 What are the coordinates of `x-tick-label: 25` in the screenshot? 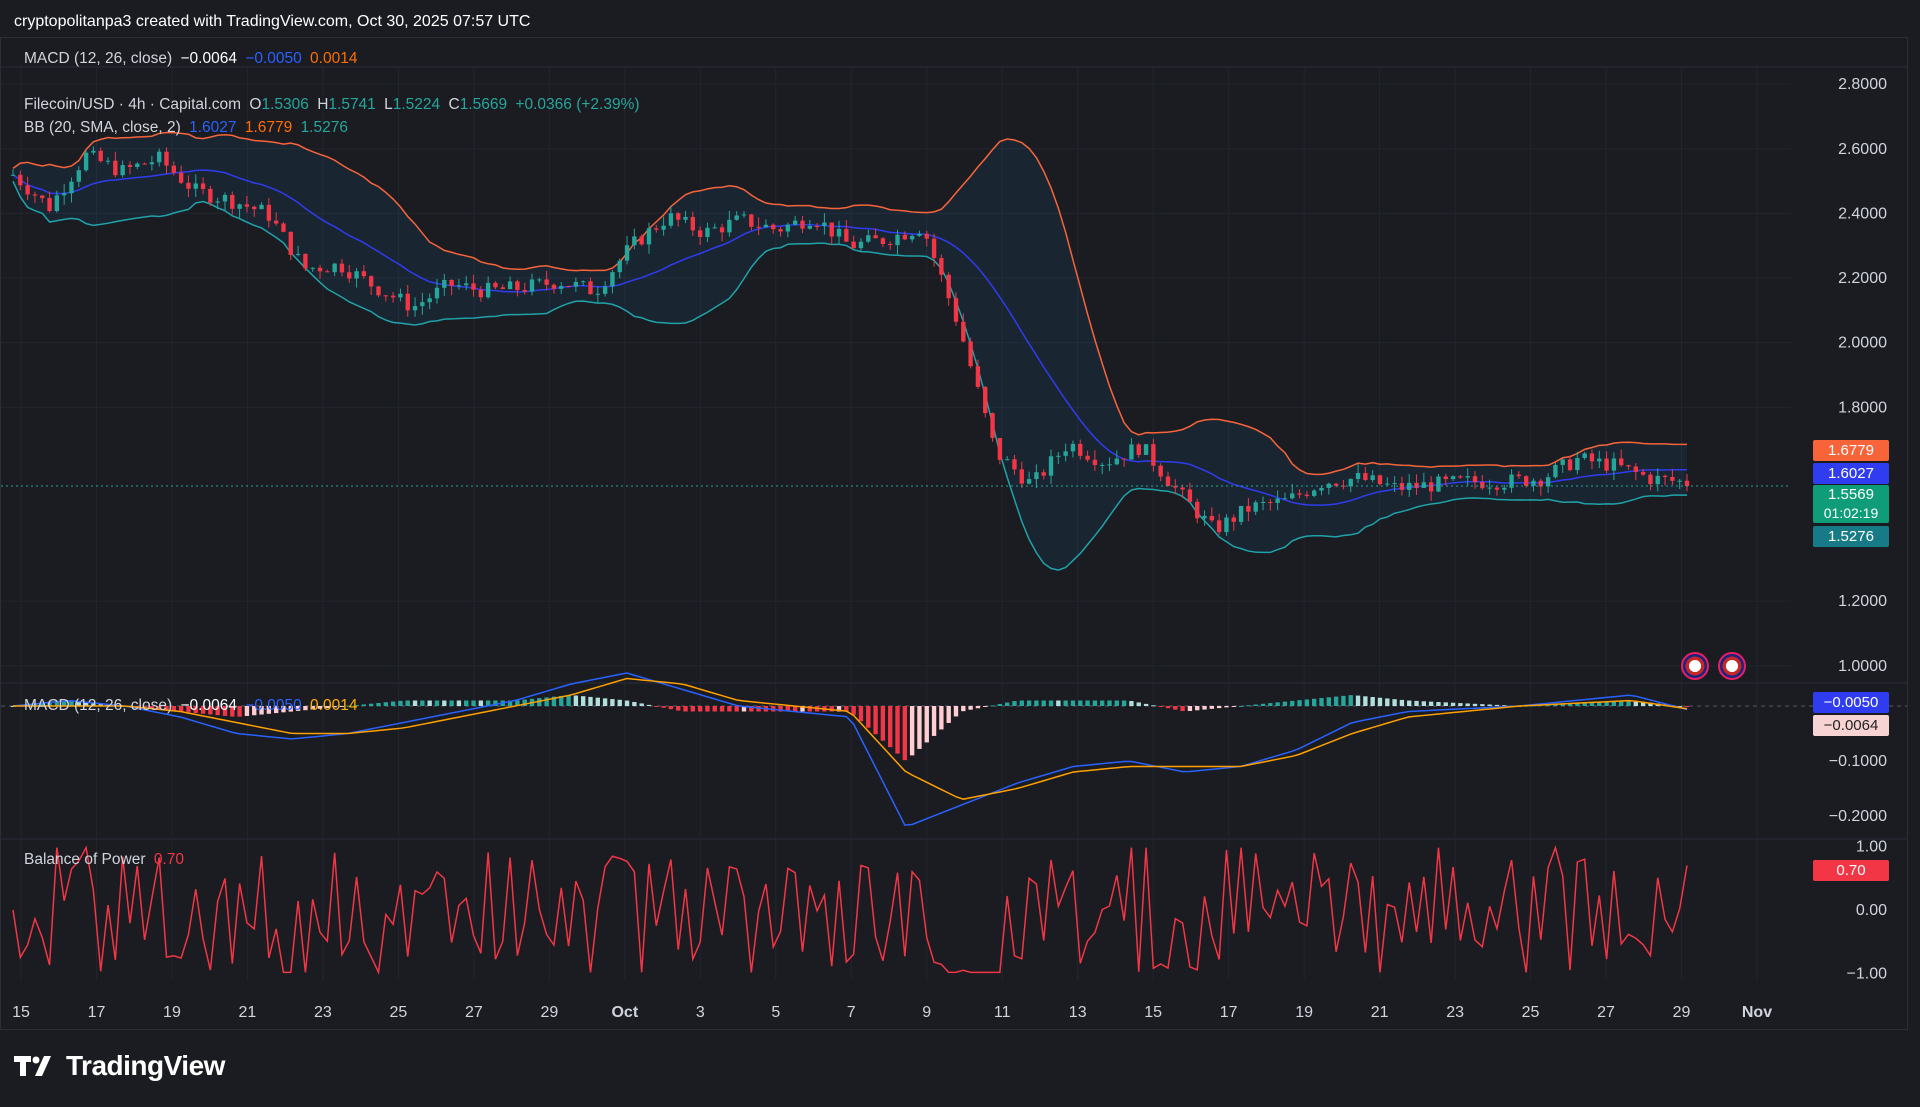 It's located at (1531, 1012).